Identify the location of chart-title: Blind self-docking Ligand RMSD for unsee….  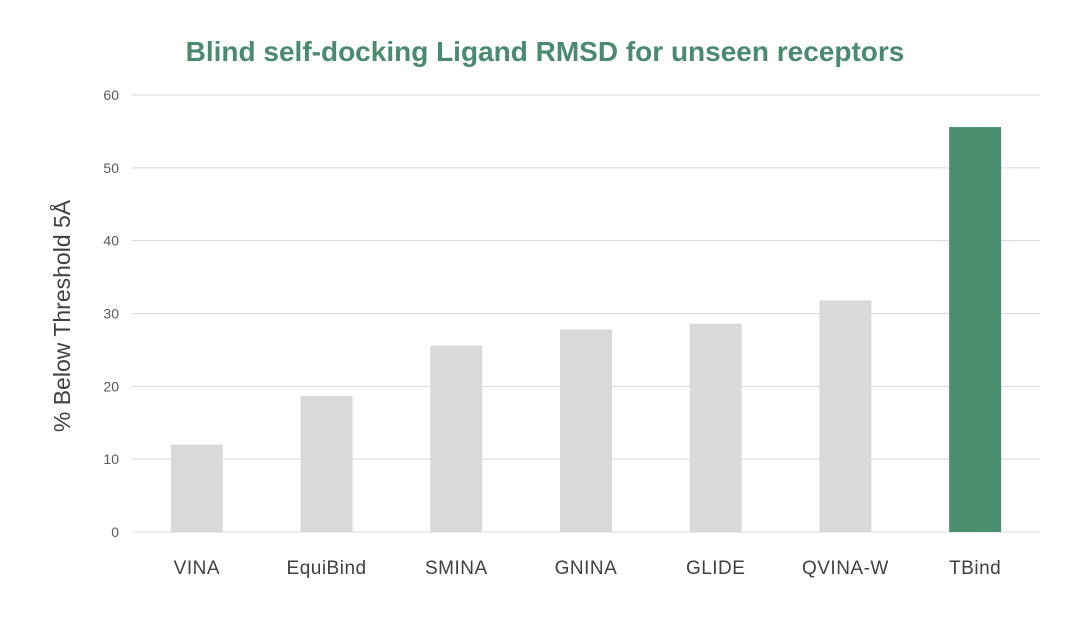
(545, 51).